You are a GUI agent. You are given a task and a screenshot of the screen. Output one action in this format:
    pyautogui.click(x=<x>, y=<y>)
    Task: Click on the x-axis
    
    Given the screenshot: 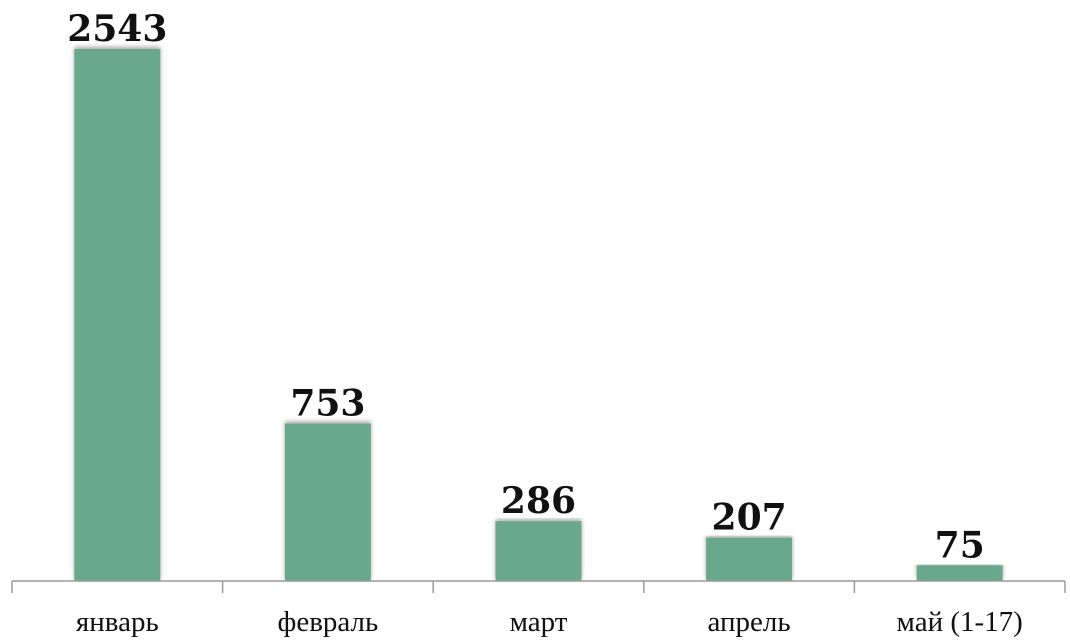 What is the action you would take?
    pyautogui.click(x=538, y=586)
    